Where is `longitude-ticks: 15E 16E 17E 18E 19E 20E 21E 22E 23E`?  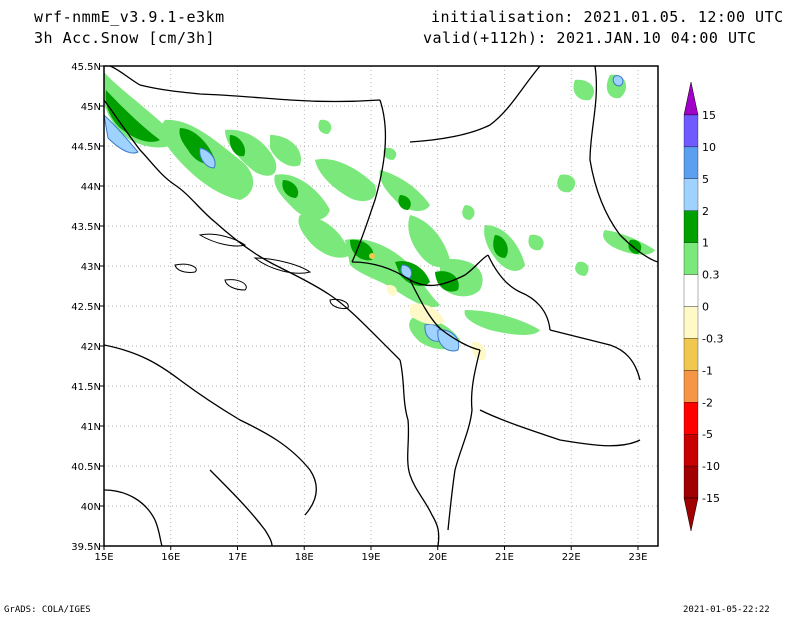
longitude-ticks: 15E 16E 17E 18E 19E 20E 21E 22E 23E is located at coordinates (370, 554).